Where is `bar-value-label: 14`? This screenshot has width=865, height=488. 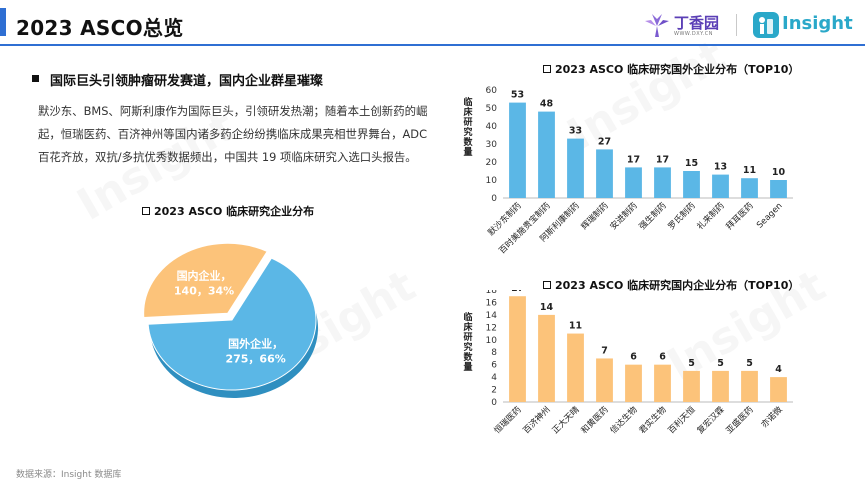
bar-value-label: 14 is located at coordinates (547, 307).